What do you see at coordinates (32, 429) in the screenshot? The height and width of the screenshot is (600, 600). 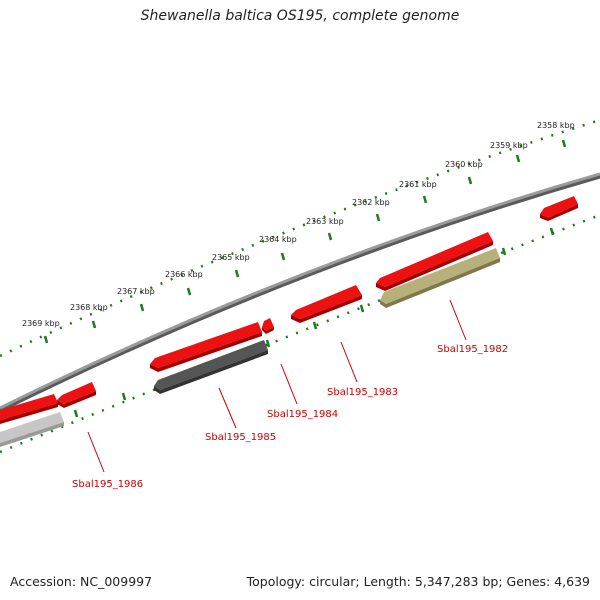 I see `gene-reverse-1986` at bounding box center [32, 429].